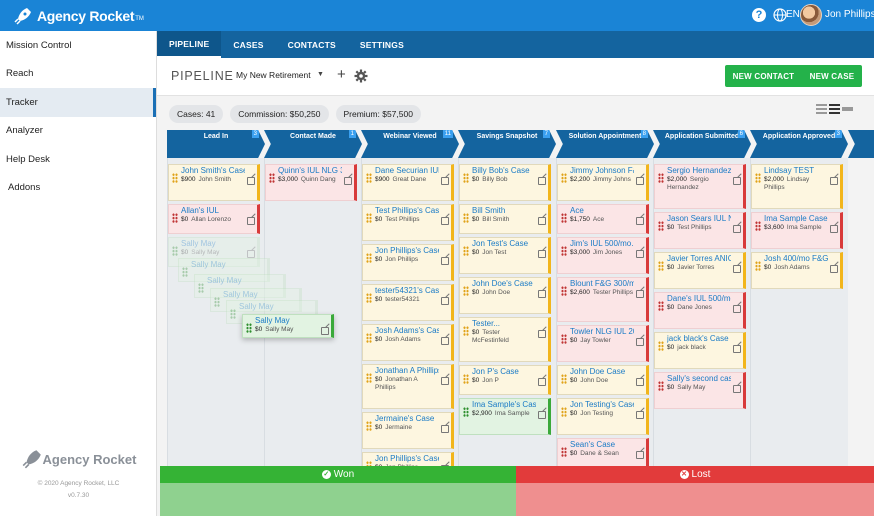 This screenshot has height=516, width=874. Describe the element at coordinates (834, 109) in the screenshot. I see `board-view-icon` at that location.